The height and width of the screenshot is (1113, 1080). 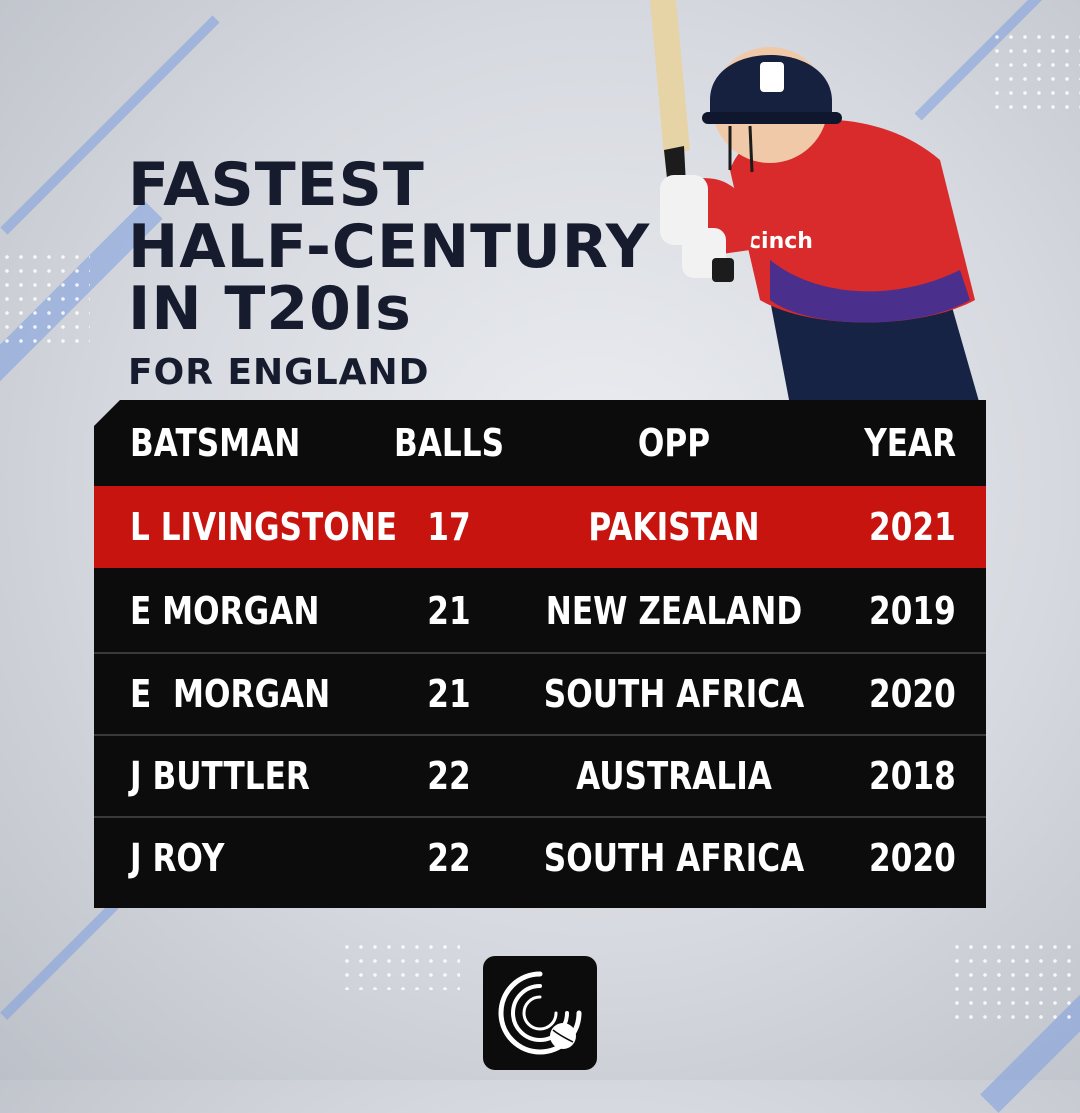 What do you see at coordinates (674, 527) in the screenshot?
I see `cell-opp: PAKISTAN` at bounding box center [674, 527].